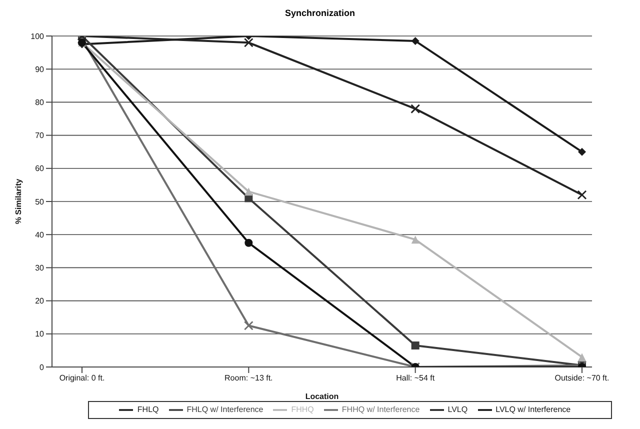  I want to click on y-tick-label: 0, so click(42, 367).